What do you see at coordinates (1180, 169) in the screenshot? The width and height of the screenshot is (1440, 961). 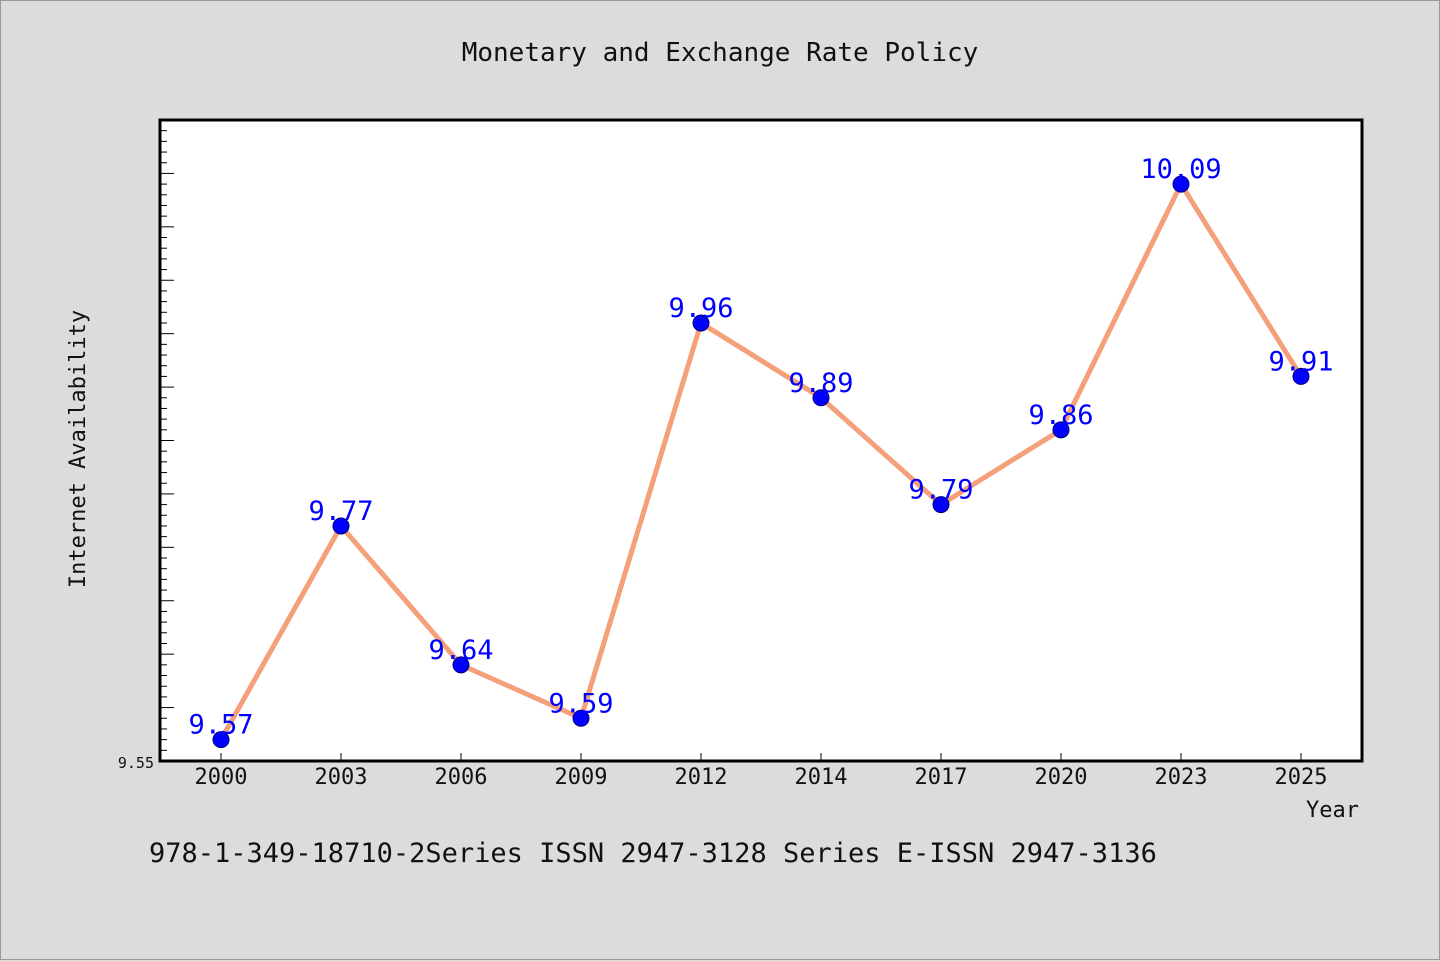 I see `data-label: 10.09` at bounding box center [1180, 169].